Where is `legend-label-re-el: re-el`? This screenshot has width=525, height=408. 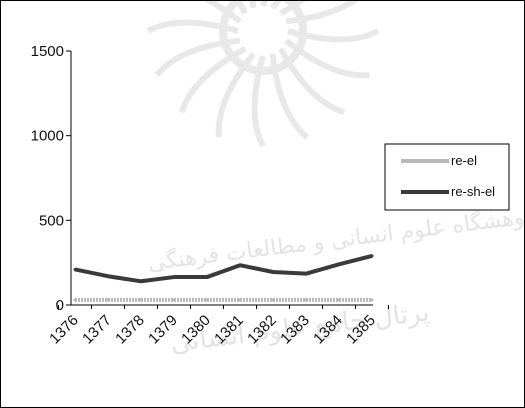 legend-label-re-el: re-el is located at coordinates (464, 160).